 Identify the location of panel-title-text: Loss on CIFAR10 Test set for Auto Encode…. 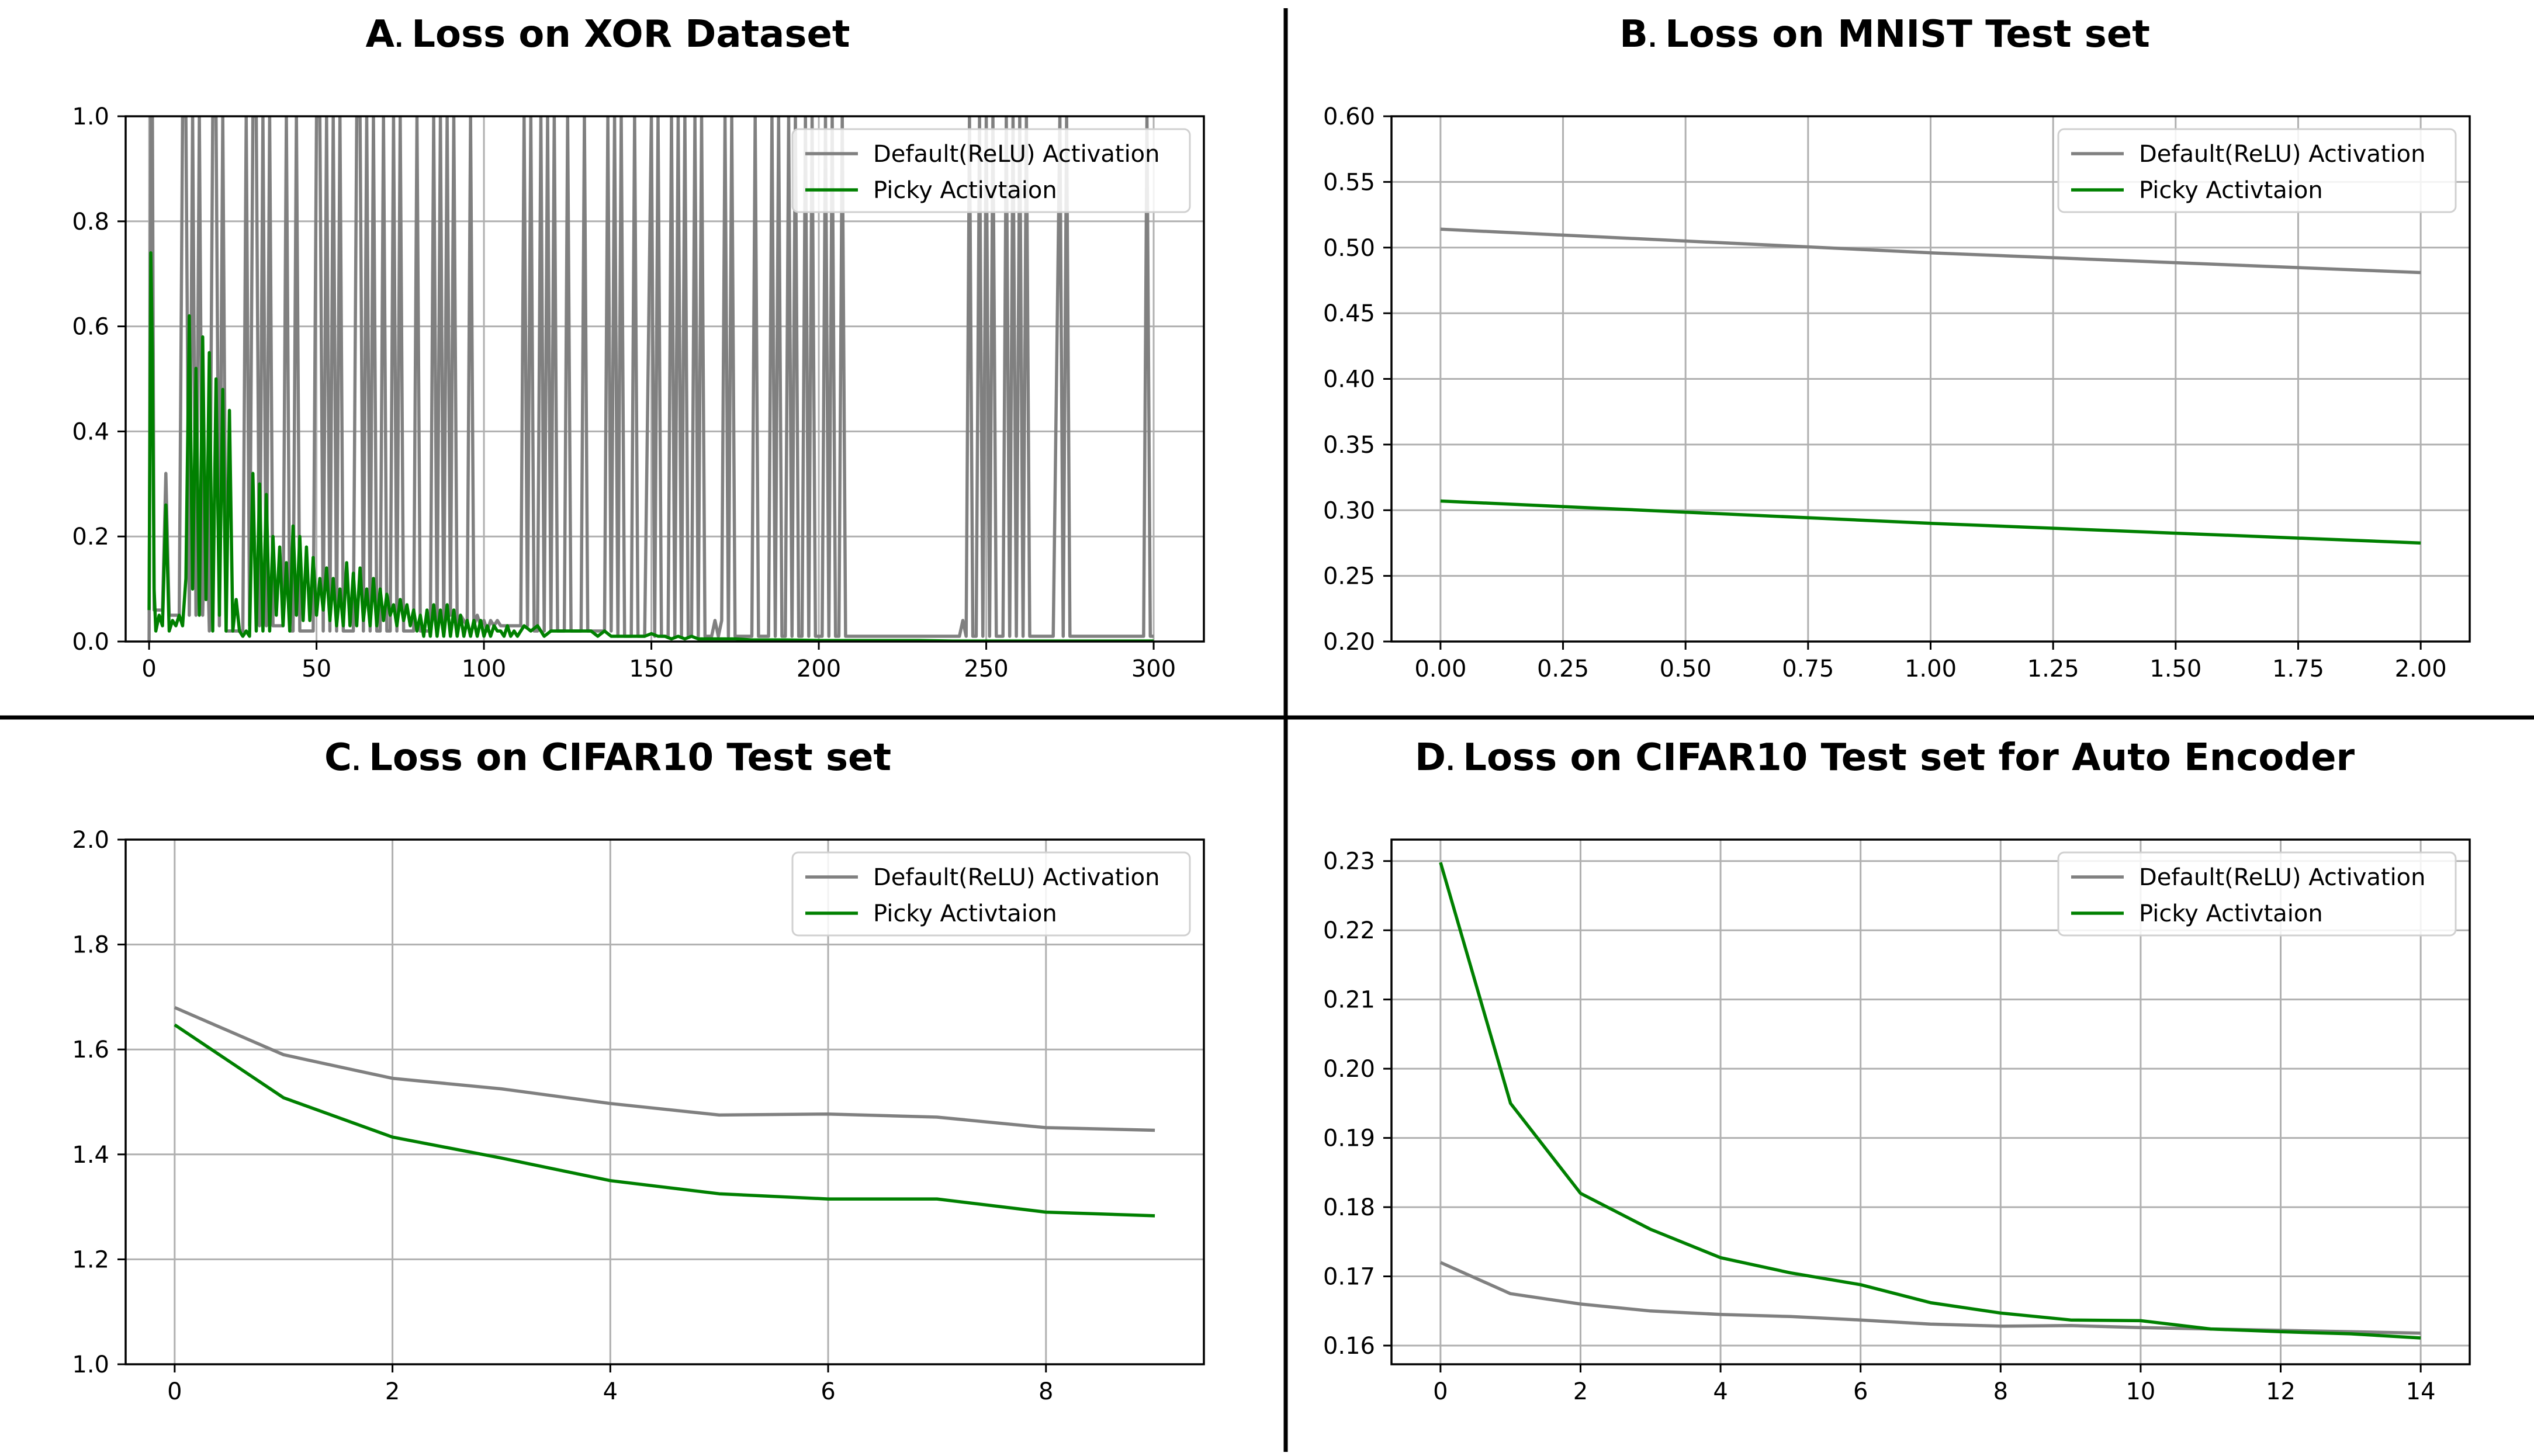
(1909, 757).